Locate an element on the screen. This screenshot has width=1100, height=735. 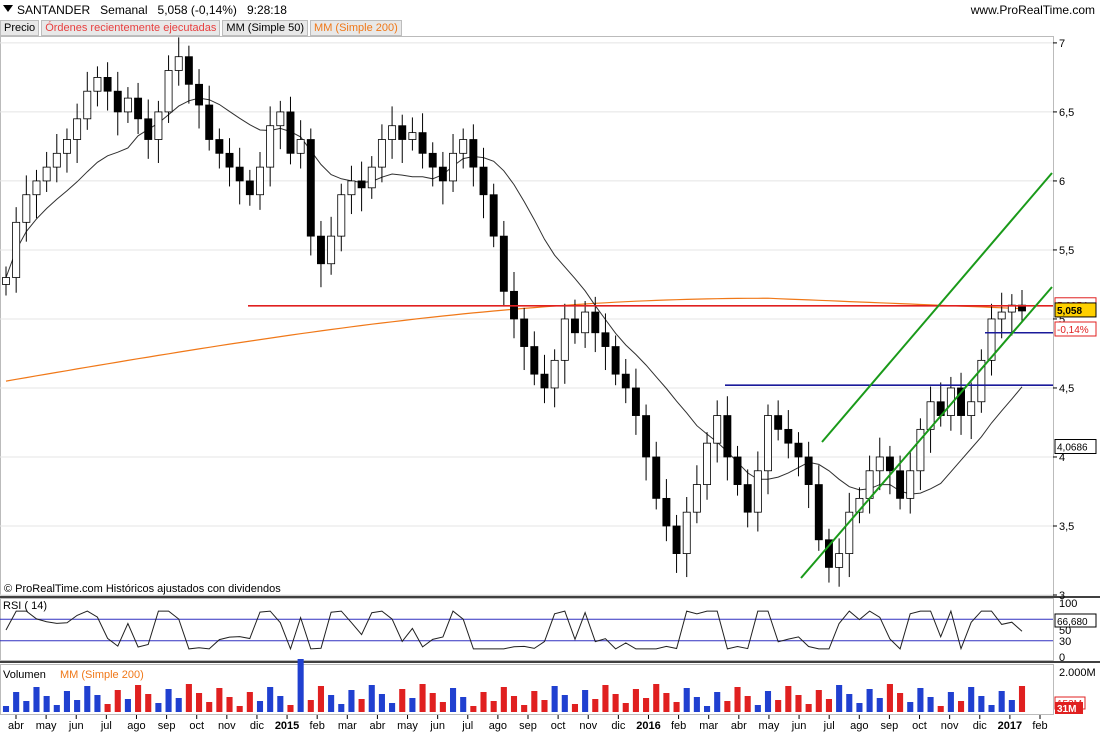
price-tick-label: 6,5 is located at coordinates (1066, 113).